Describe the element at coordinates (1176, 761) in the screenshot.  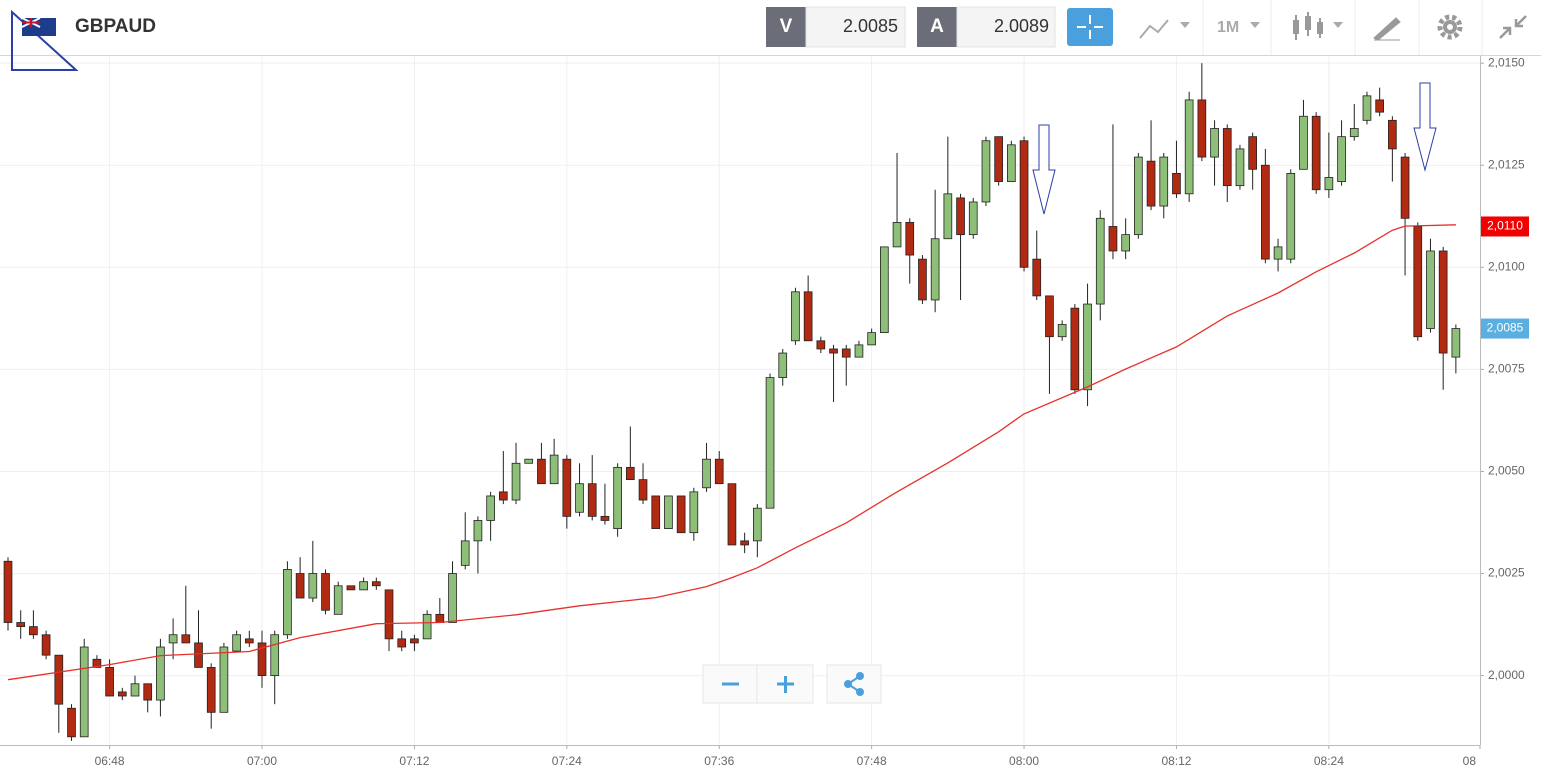
I see `x-tick-label: 08:12` at that location.